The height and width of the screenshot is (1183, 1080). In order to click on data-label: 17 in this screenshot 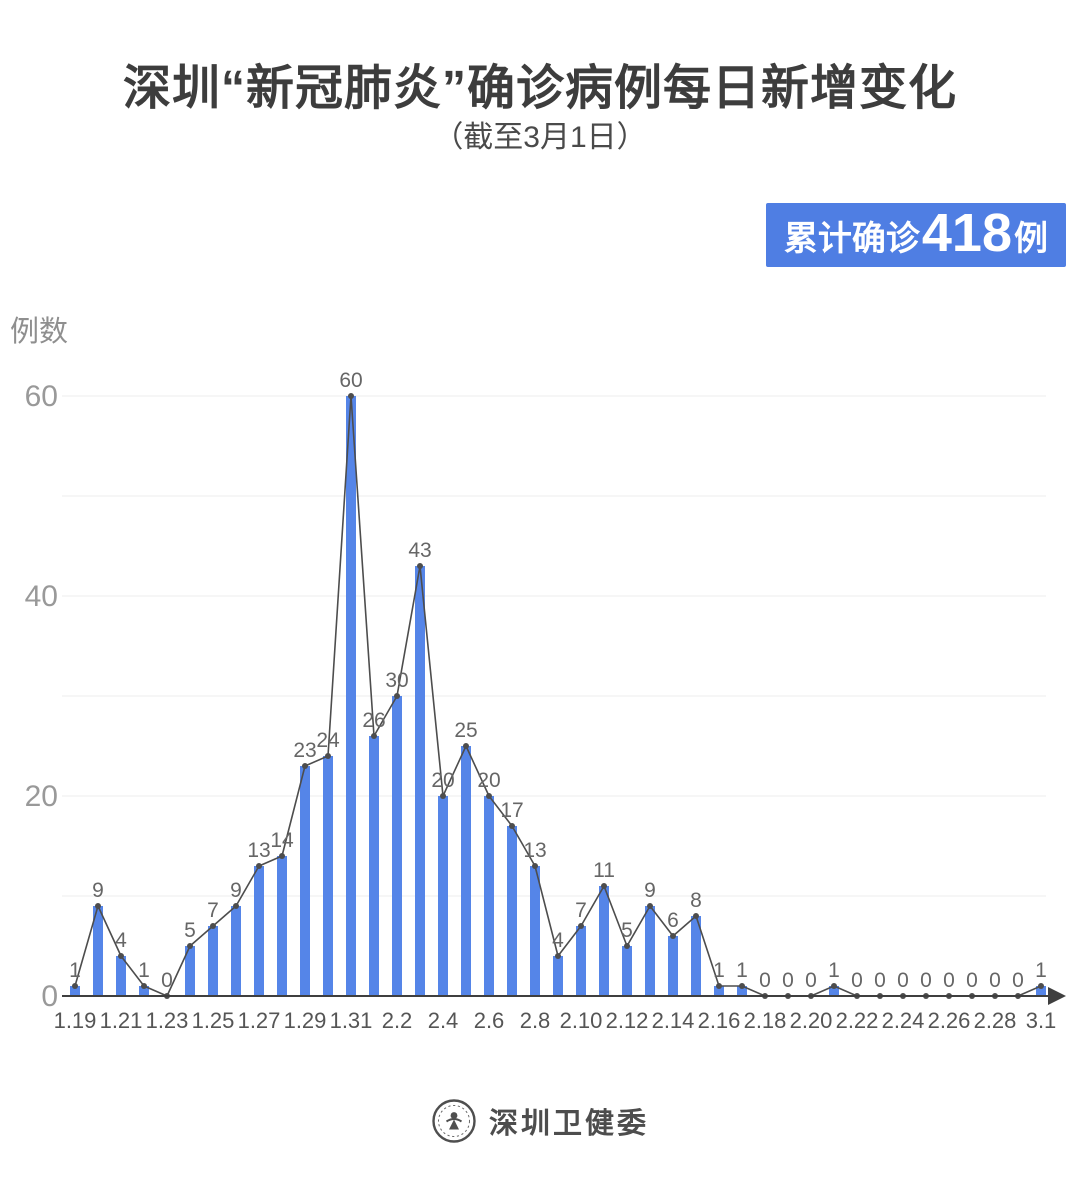, I will do `click(511, 810)`.